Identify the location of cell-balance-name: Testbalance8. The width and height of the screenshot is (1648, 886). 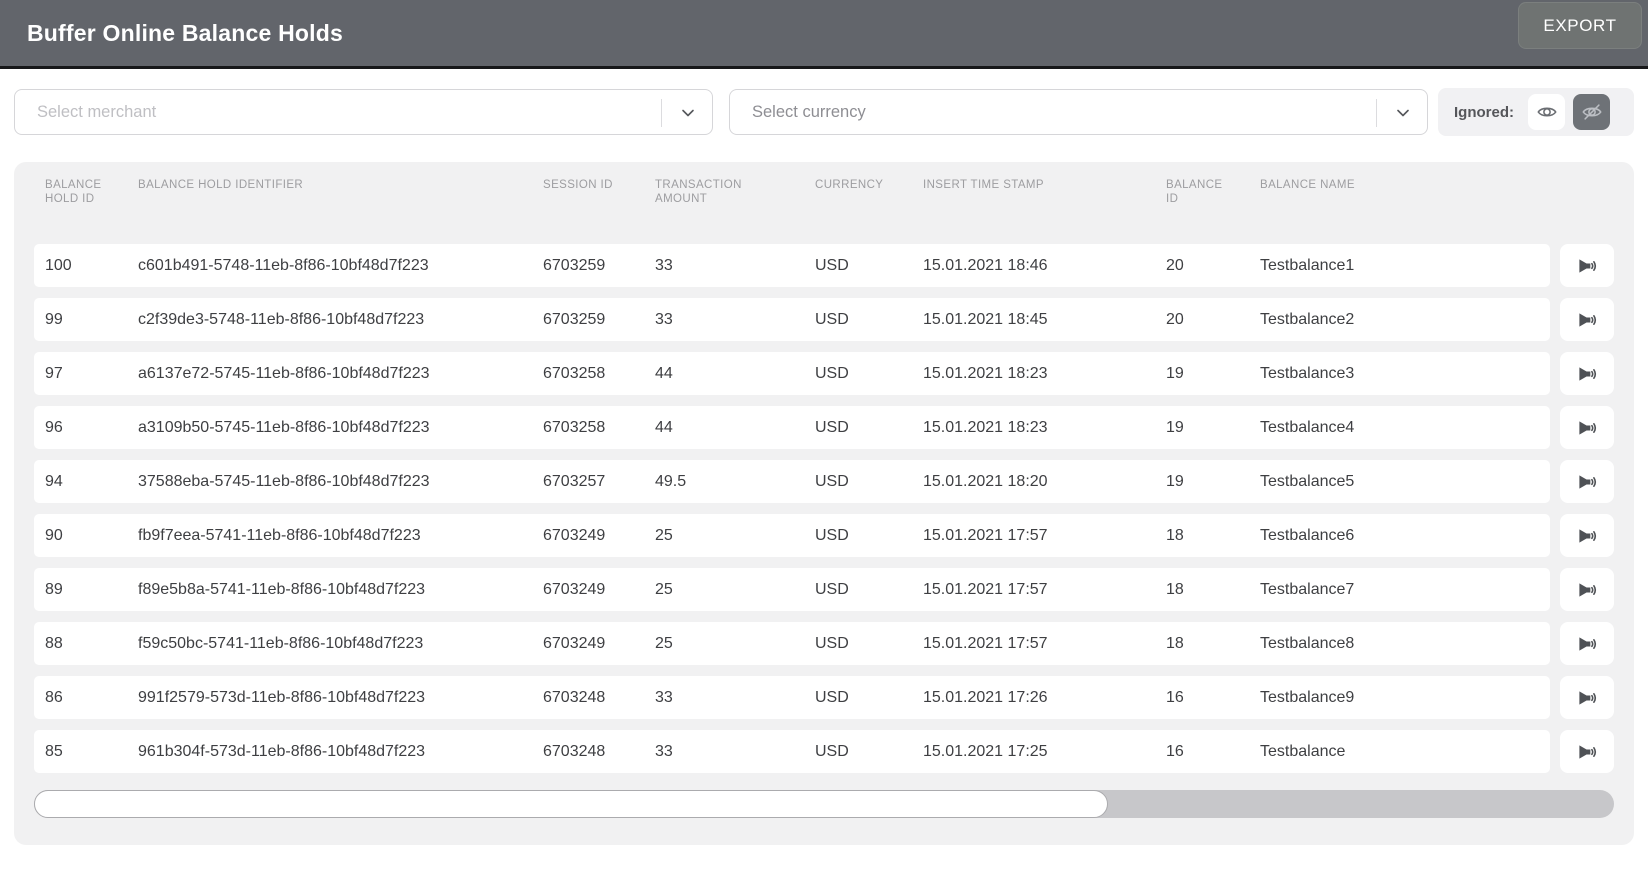
(1307, 643).